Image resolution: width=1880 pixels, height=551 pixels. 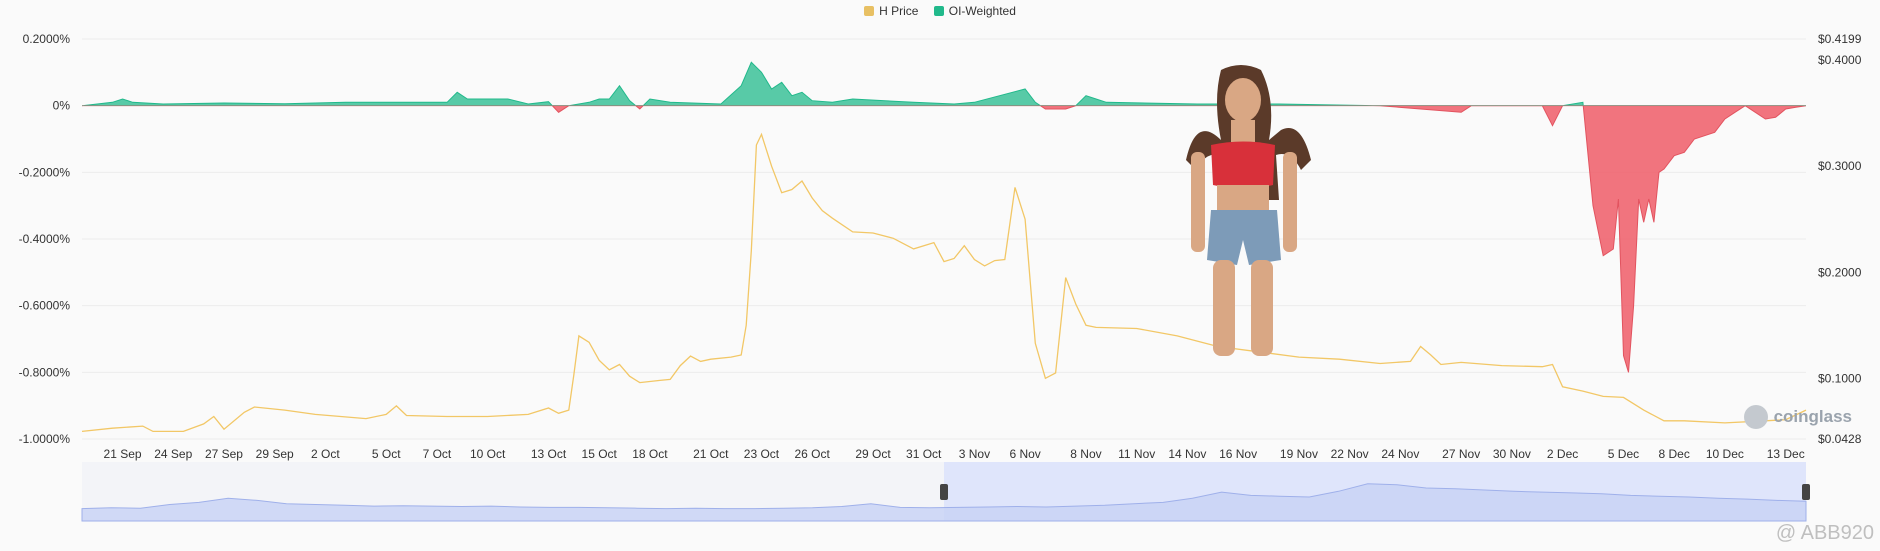 What do you see at coordinates (1840, 166) in the screenshot?
I see `right-tick-label: $0.3000` at bounding box center [1840, 166].